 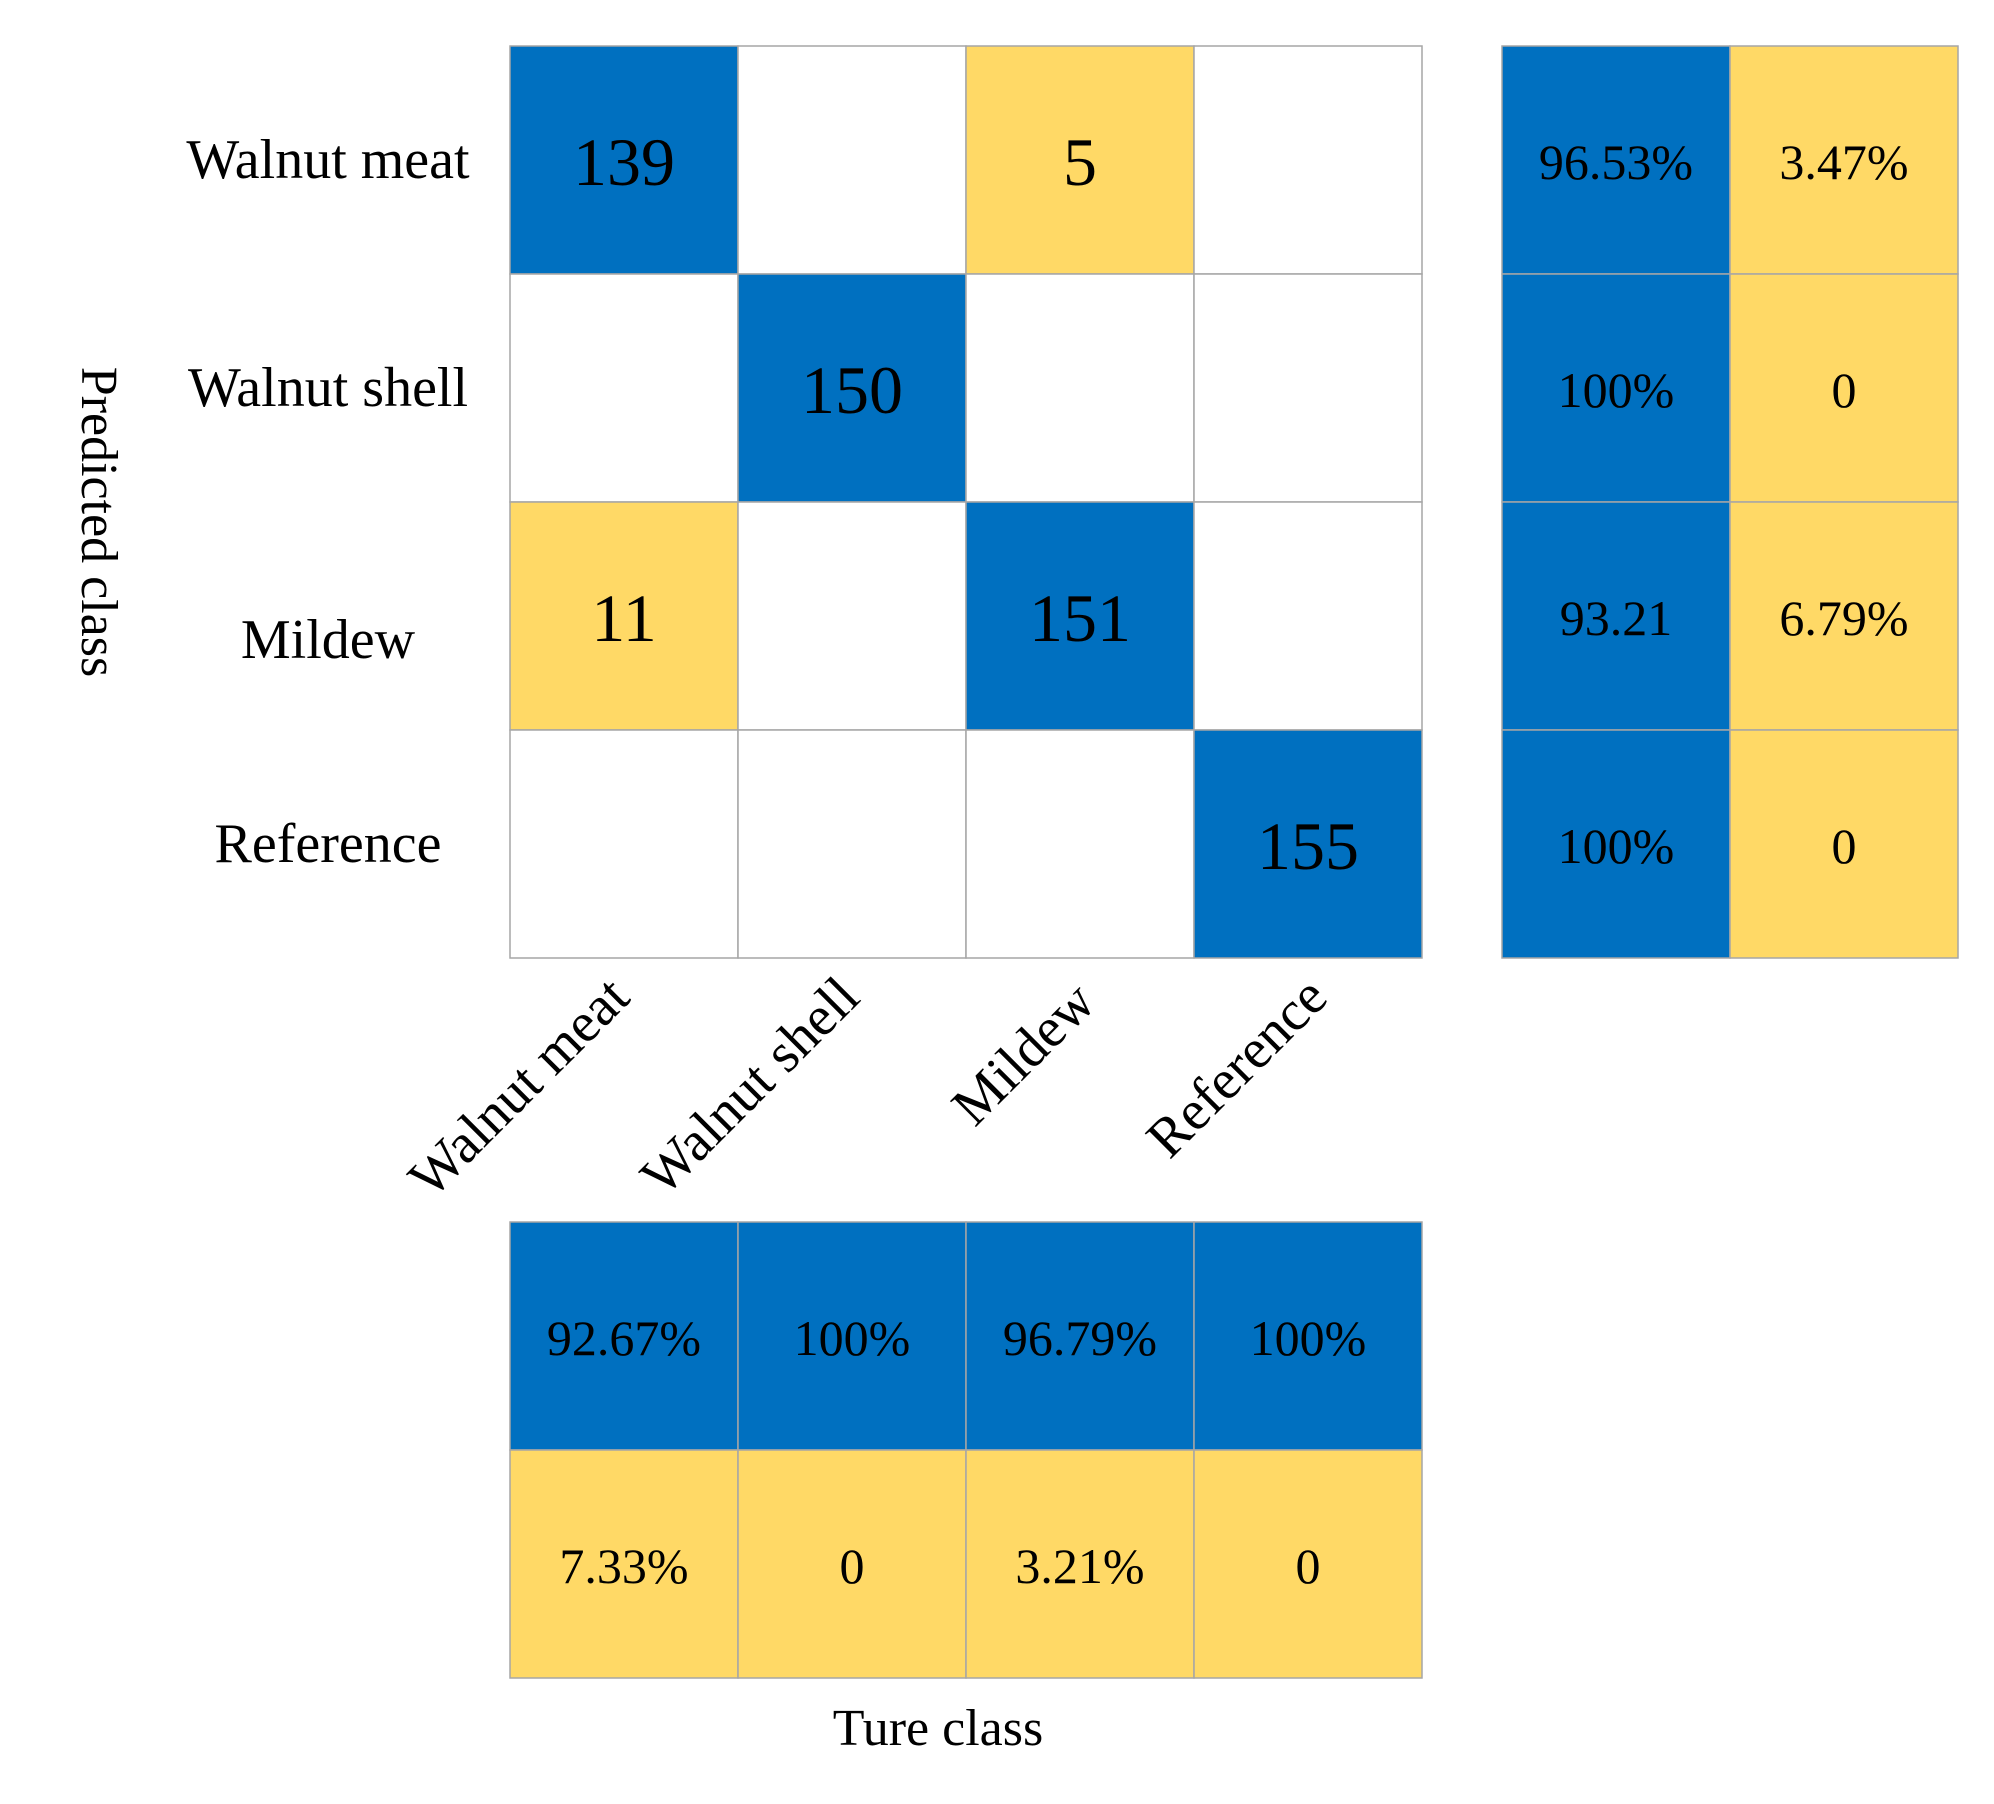 What do you see at coordinates (328, 160) in the screenshot?
I see `row-tick-label: Walnut meat` at bounding box center [328, 160].